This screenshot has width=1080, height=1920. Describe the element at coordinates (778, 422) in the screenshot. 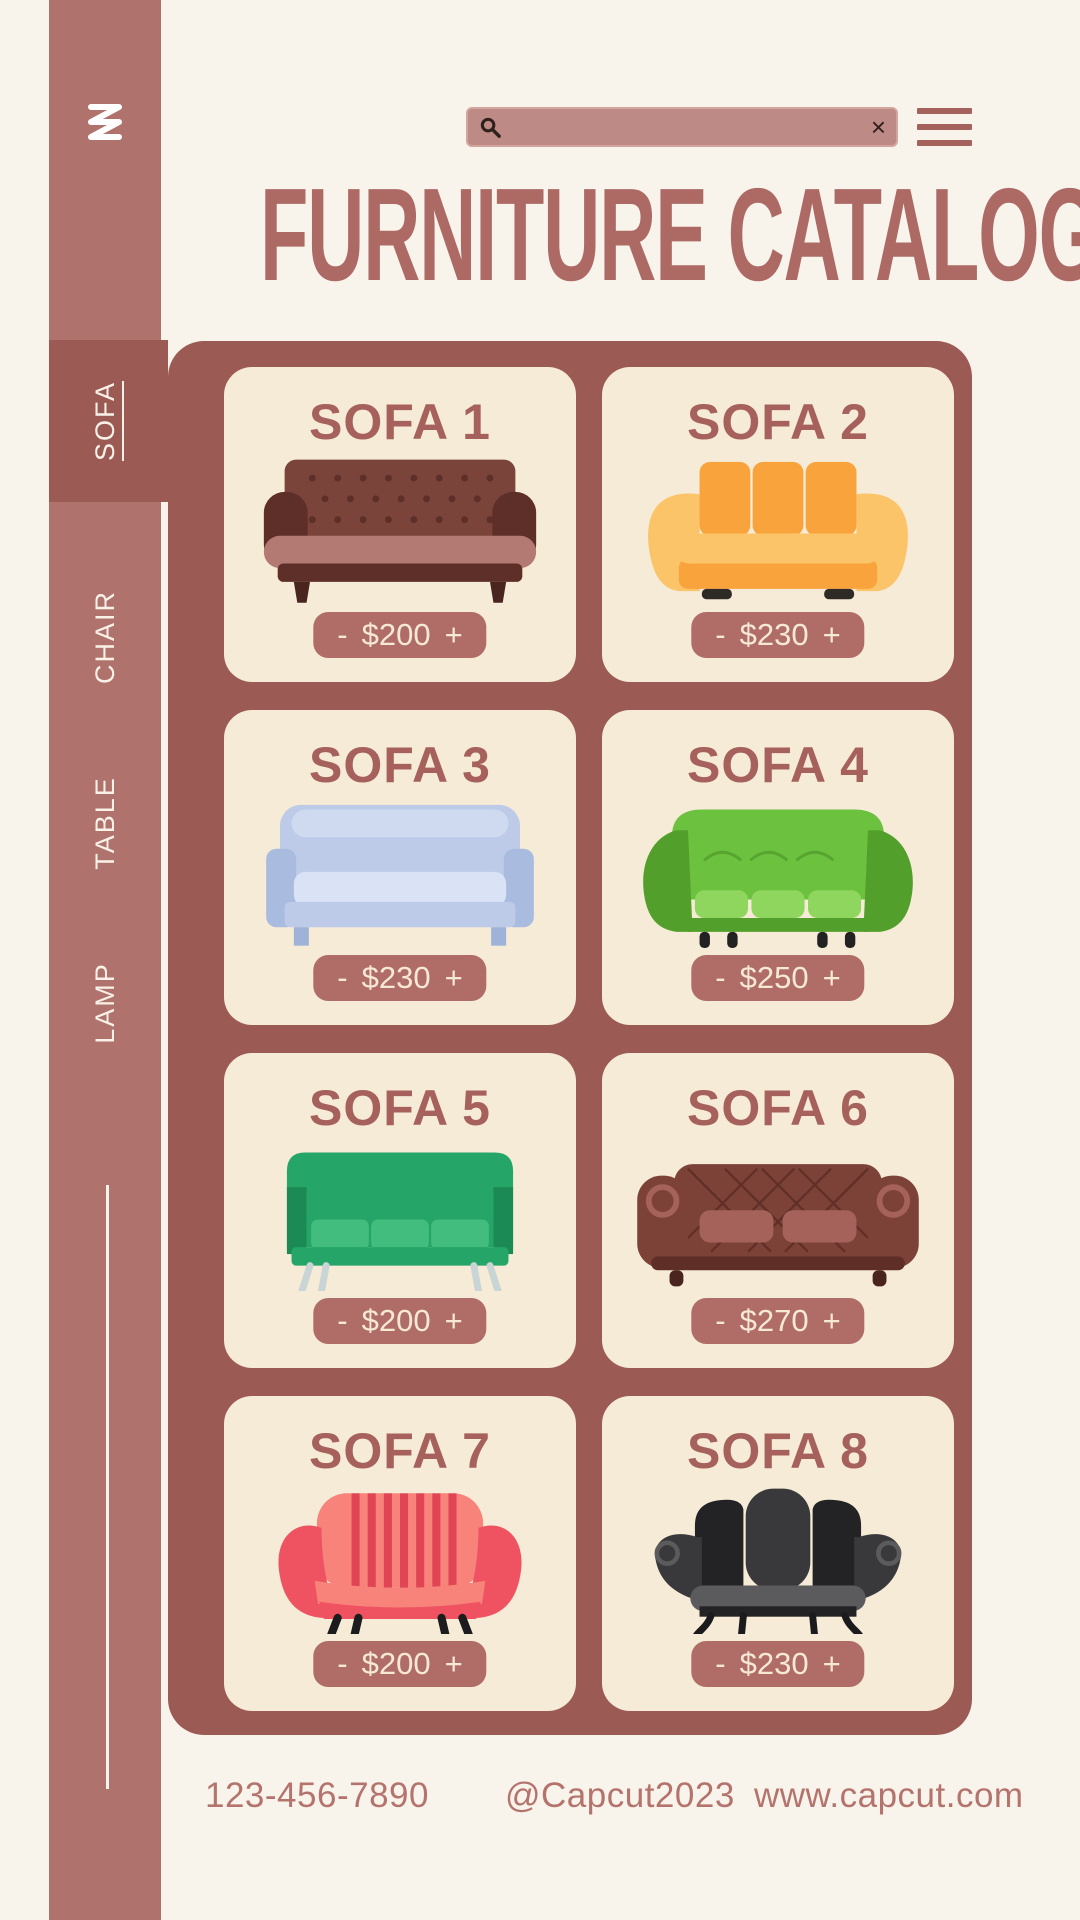

I see `product-name: SOFA 2` at that location.